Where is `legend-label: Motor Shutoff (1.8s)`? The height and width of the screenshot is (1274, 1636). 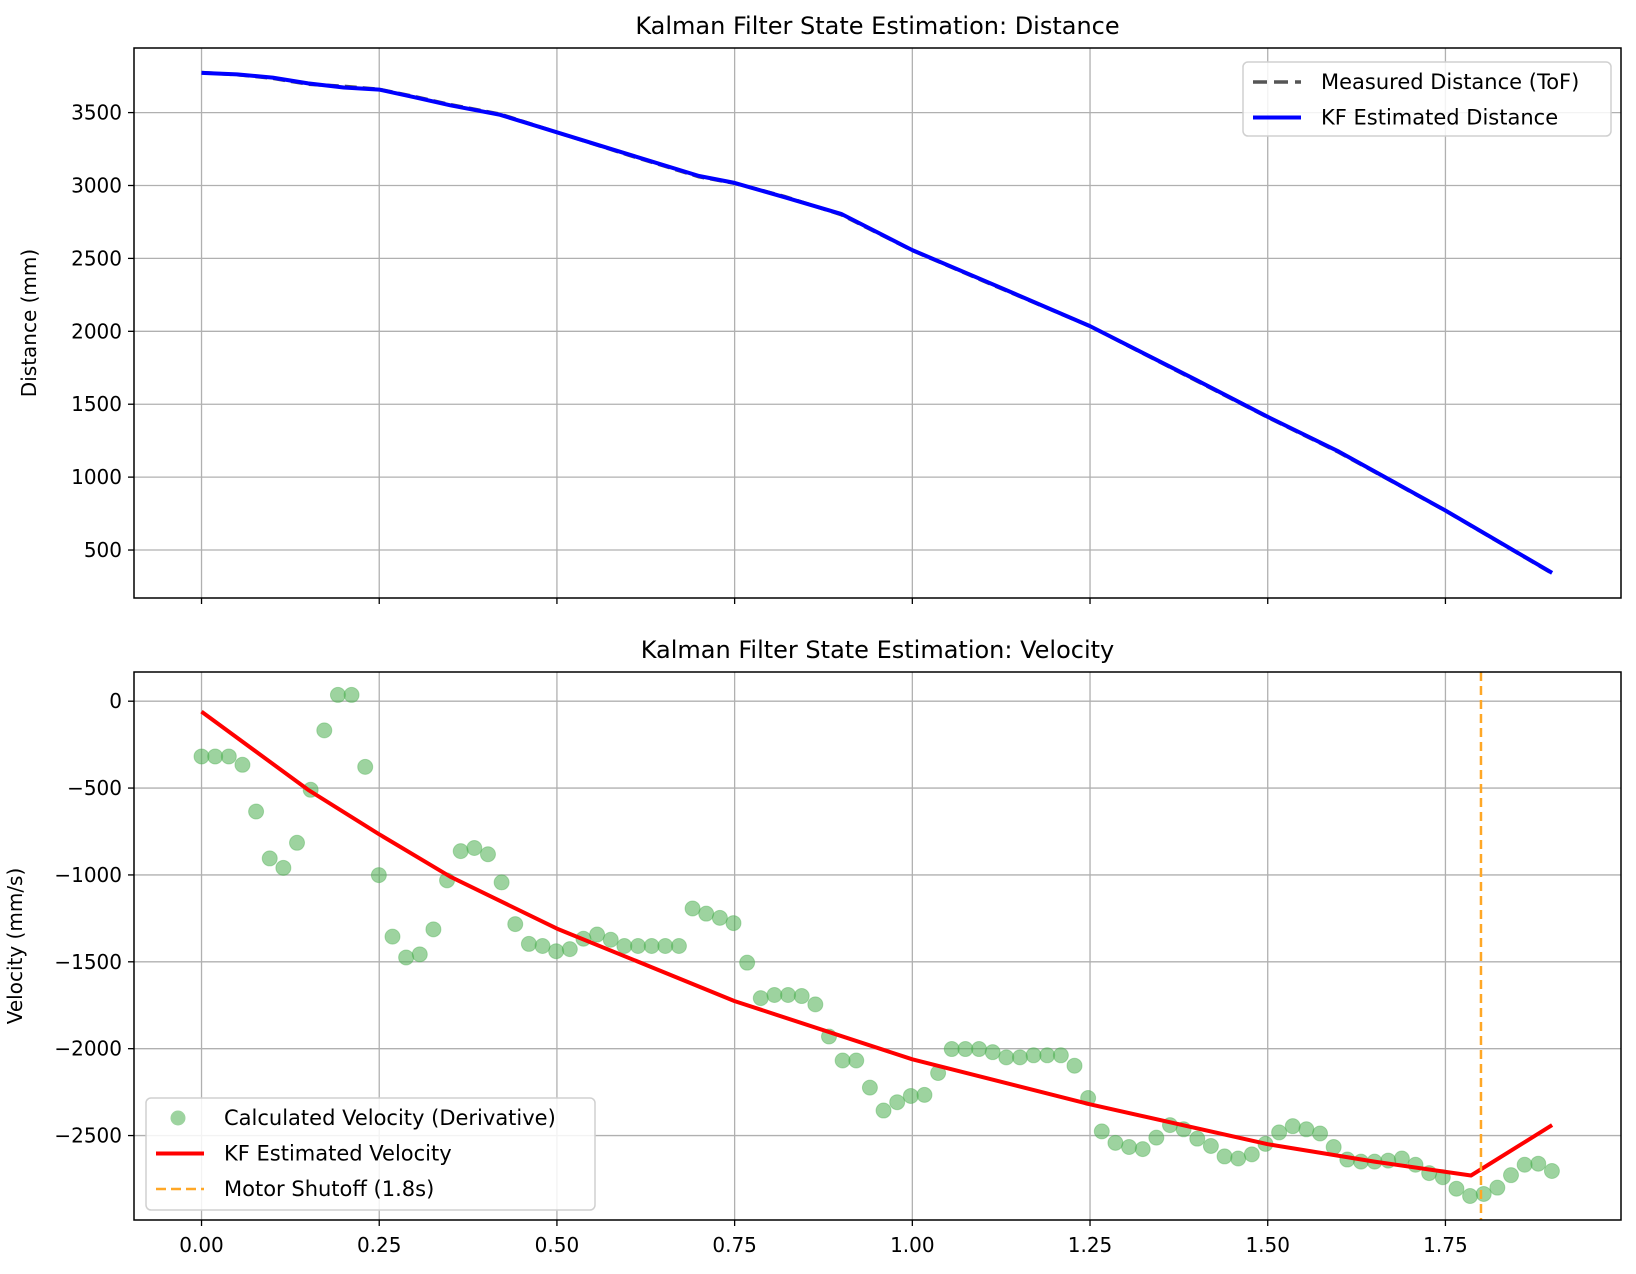 legend-label: Motor Shutoff (1.8s) is located at coordinates (329, 1189).